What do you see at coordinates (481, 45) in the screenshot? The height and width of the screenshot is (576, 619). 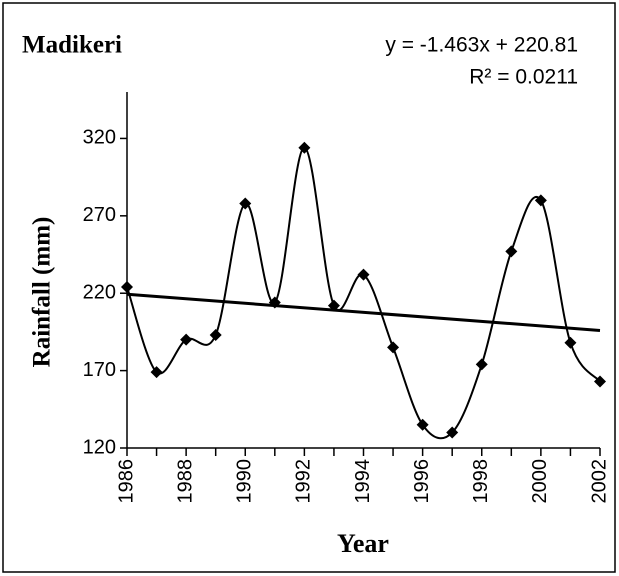 I see `trend-equation: y = -1.463x + 220.81` at bounding box center [481, 45].